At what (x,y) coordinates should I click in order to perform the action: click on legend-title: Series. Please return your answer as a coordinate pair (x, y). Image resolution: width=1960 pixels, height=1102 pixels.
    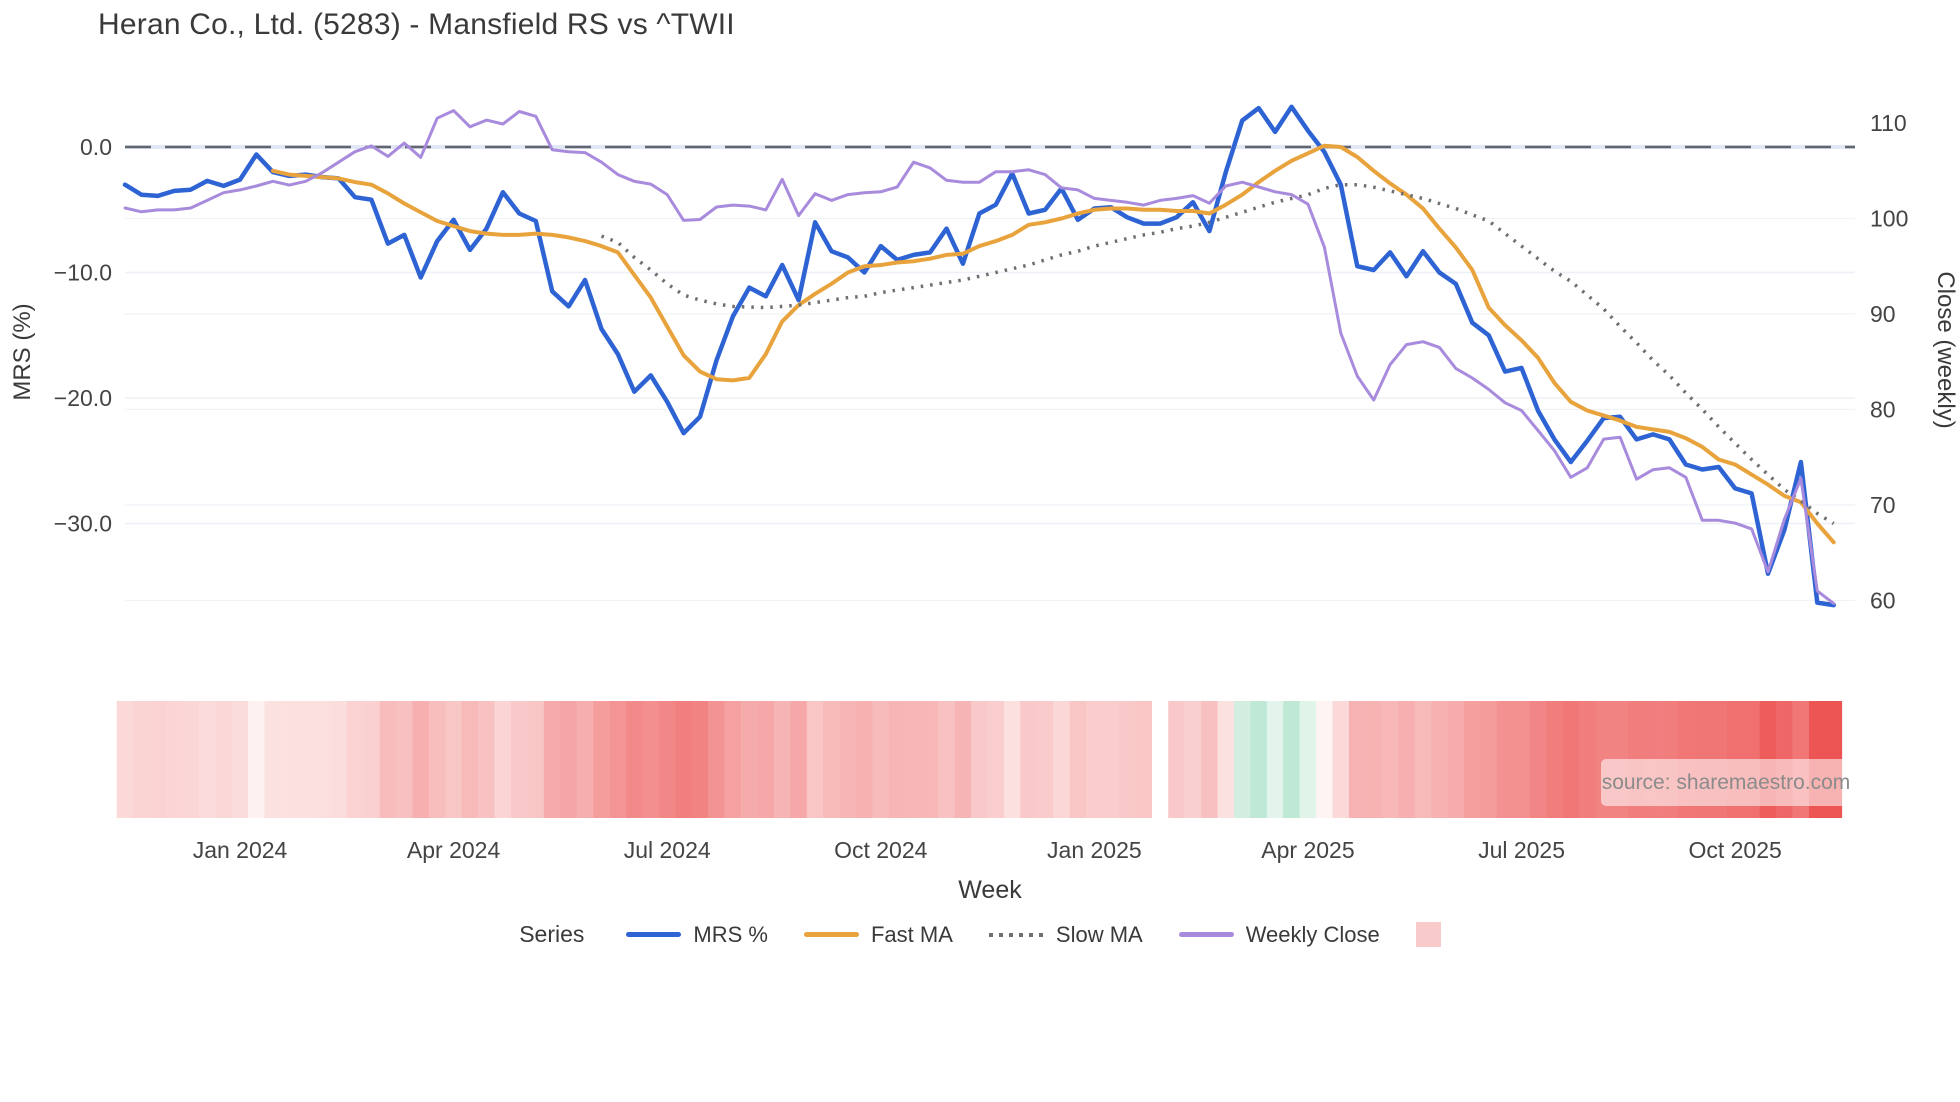
    Looking at the image, I should click on (552, 934).